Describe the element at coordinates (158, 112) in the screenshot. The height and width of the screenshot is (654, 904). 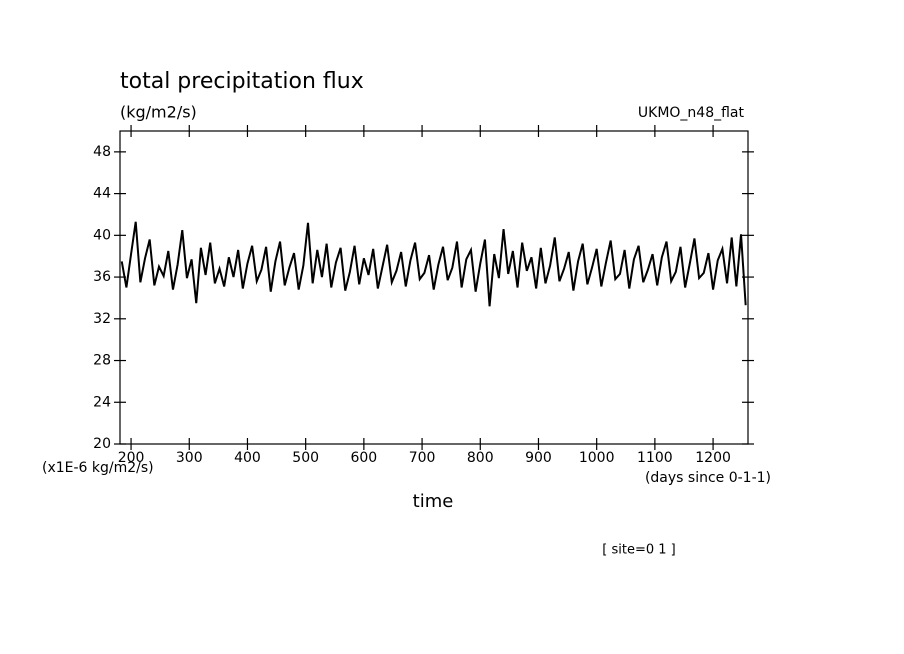
I see `chart-subtitle: (kg/m2/s)` at that location.